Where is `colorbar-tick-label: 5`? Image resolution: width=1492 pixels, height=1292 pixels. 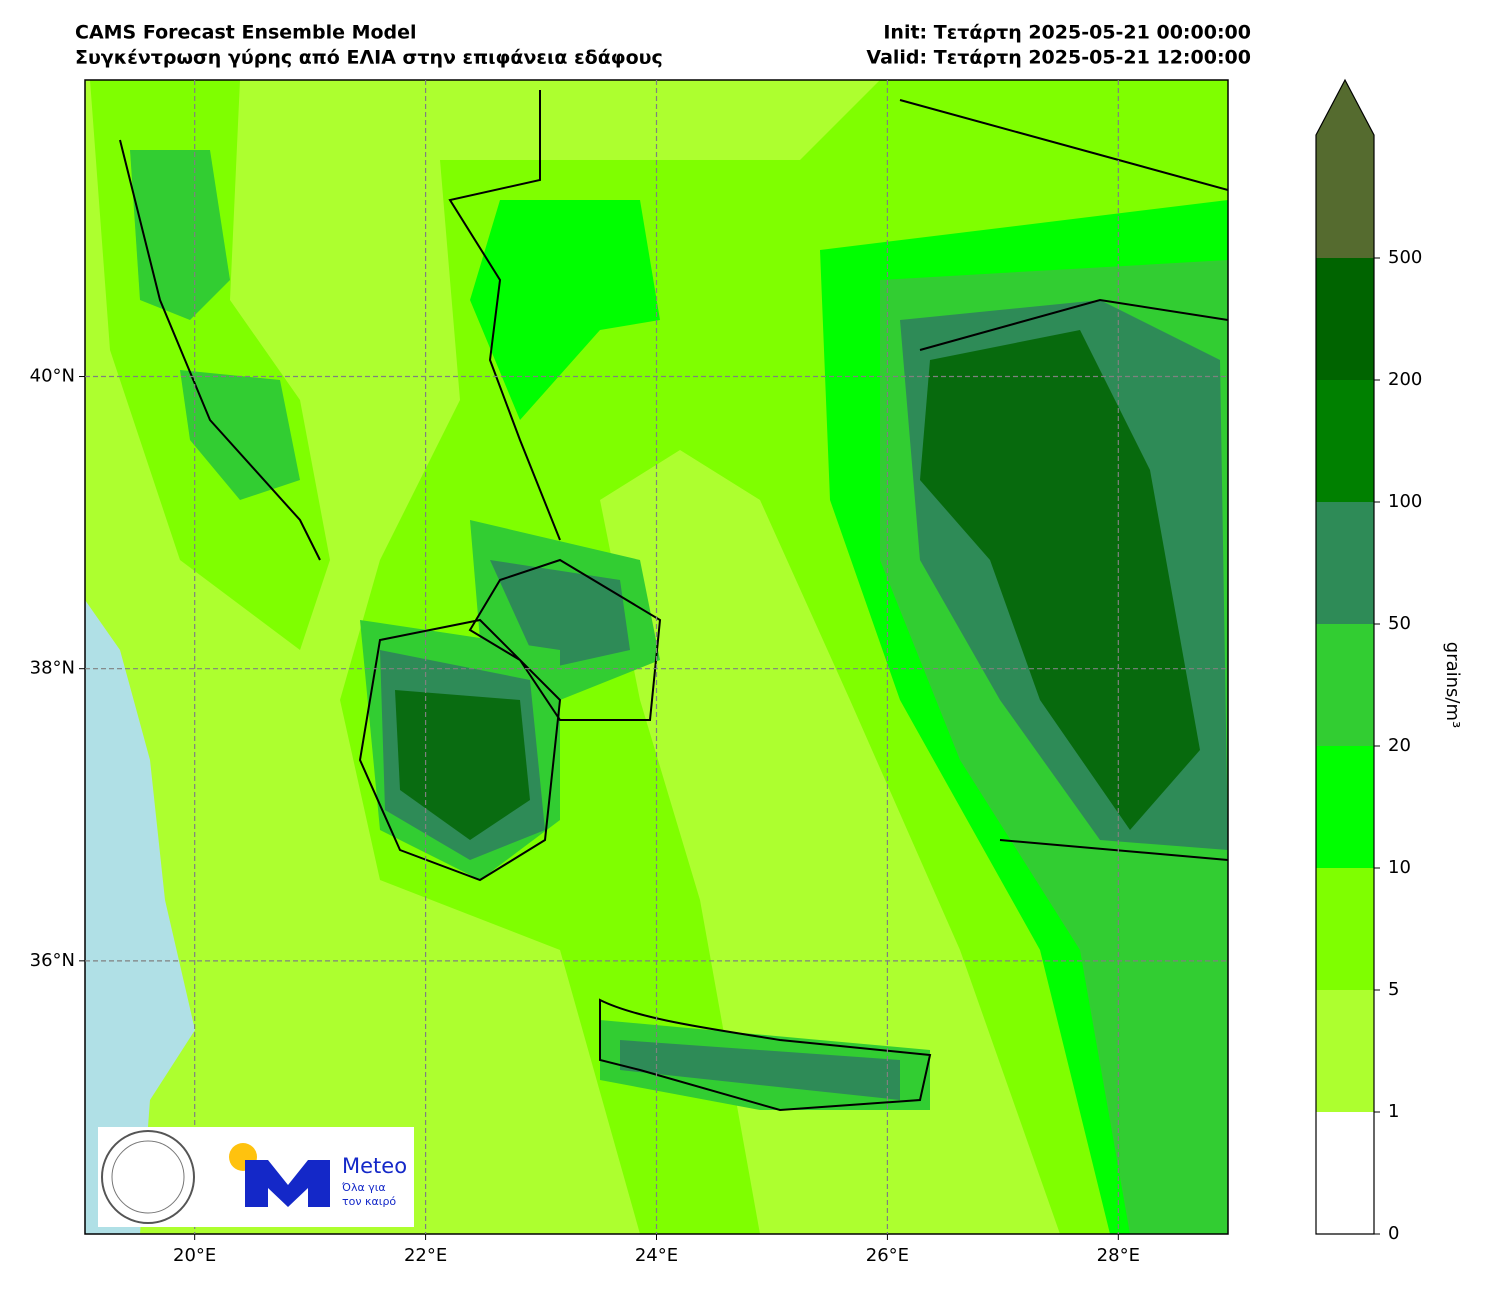
colorbar-tick-label: 5 is located at coordinates (1393, 989).